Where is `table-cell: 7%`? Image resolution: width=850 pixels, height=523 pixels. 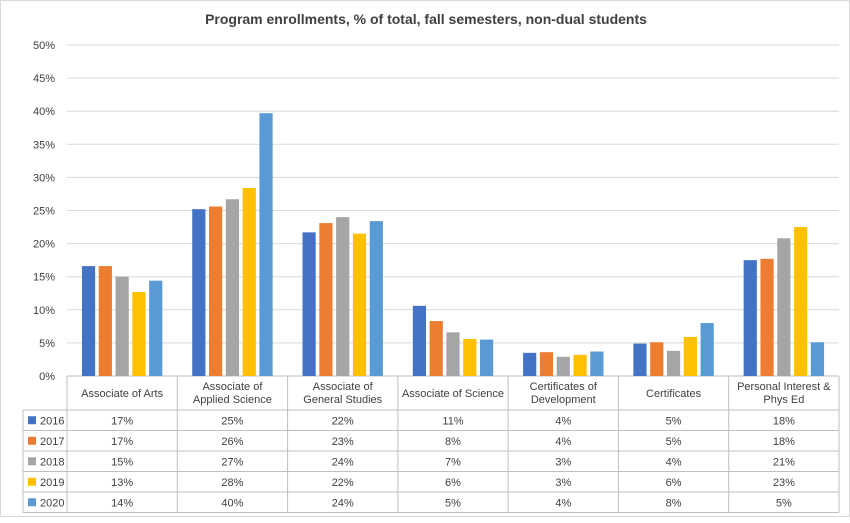
table-cell: 7% is located at coordinates (453, 462).